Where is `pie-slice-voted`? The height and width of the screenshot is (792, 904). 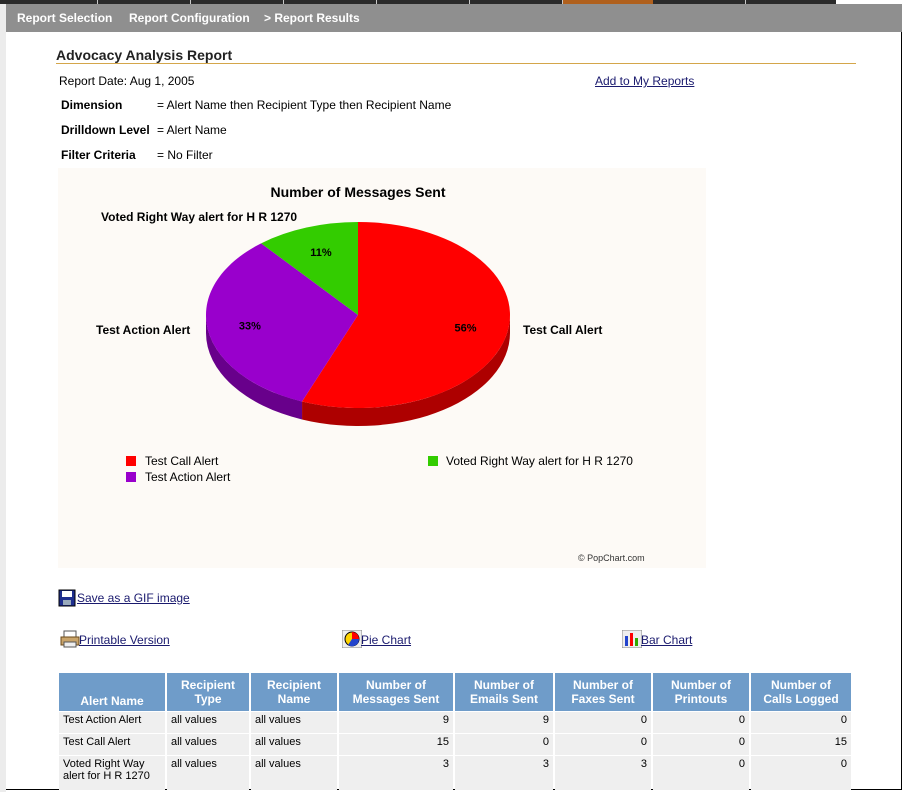 pie-slice-voted is located at coordinates (309, 268).